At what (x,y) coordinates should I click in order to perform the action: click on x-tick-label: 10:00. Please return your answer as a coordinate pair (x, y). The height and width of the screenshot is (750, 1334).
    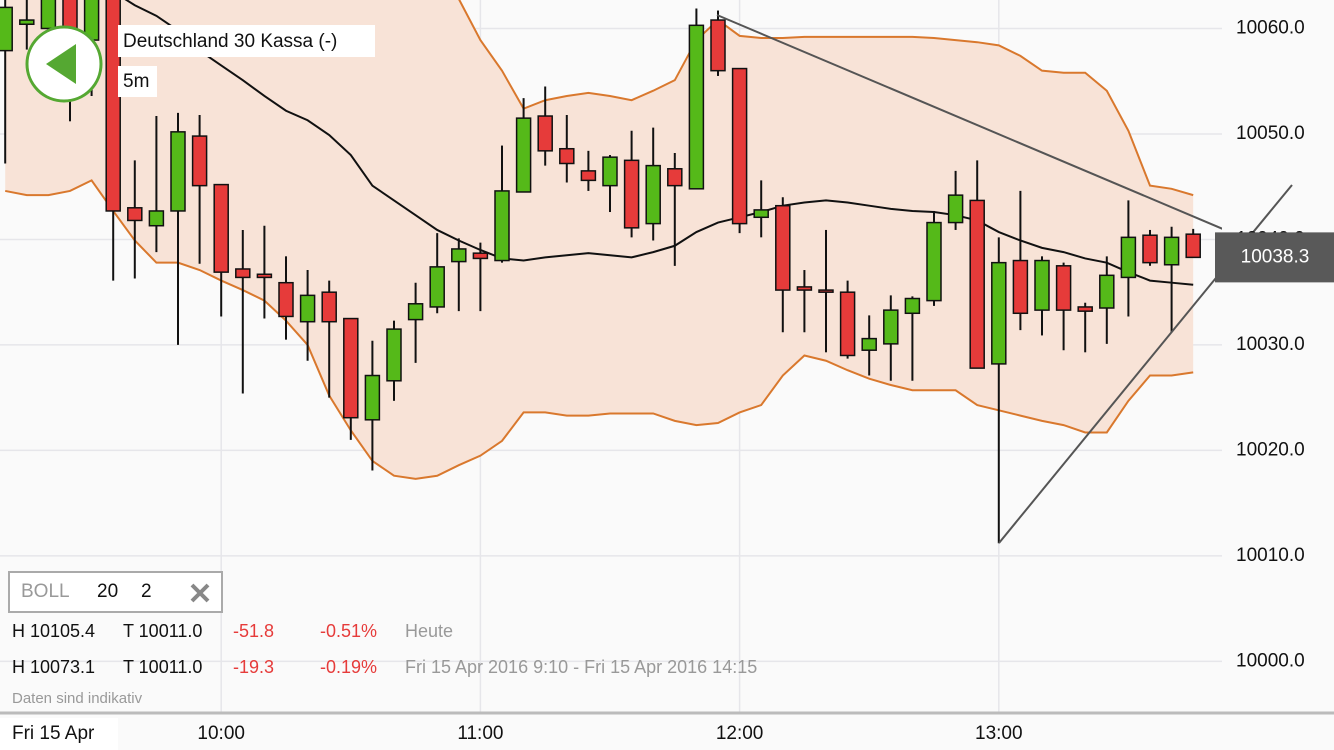
    Looking at the image, I should click on (221, 733).